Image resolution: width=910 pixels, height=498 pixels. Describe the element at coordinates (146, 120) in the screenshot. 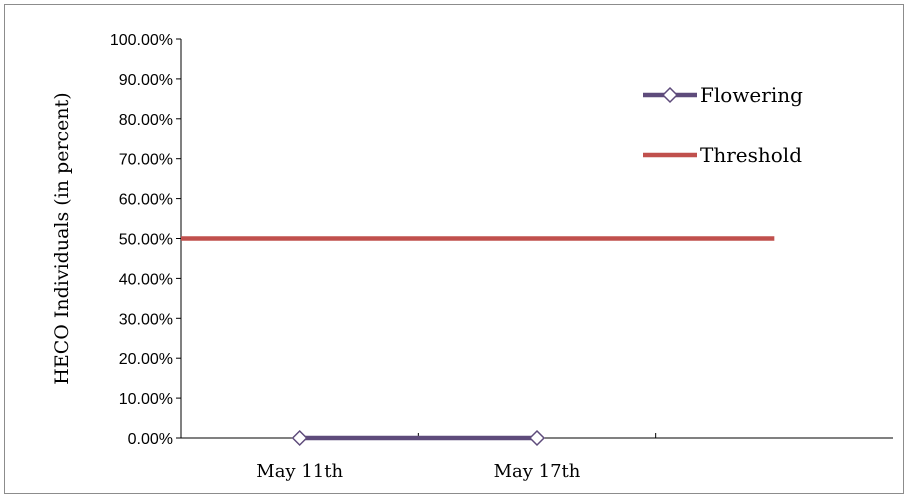

I see `y-tick-label: 80.00%` at that location.